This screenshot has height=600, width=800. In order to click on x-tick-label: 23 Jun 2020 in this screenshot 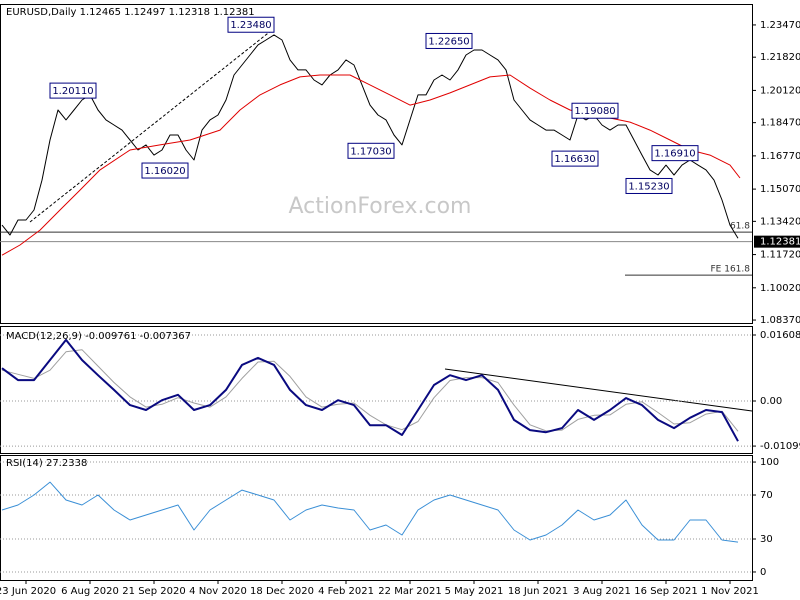, I will do `click(28, 591)`.